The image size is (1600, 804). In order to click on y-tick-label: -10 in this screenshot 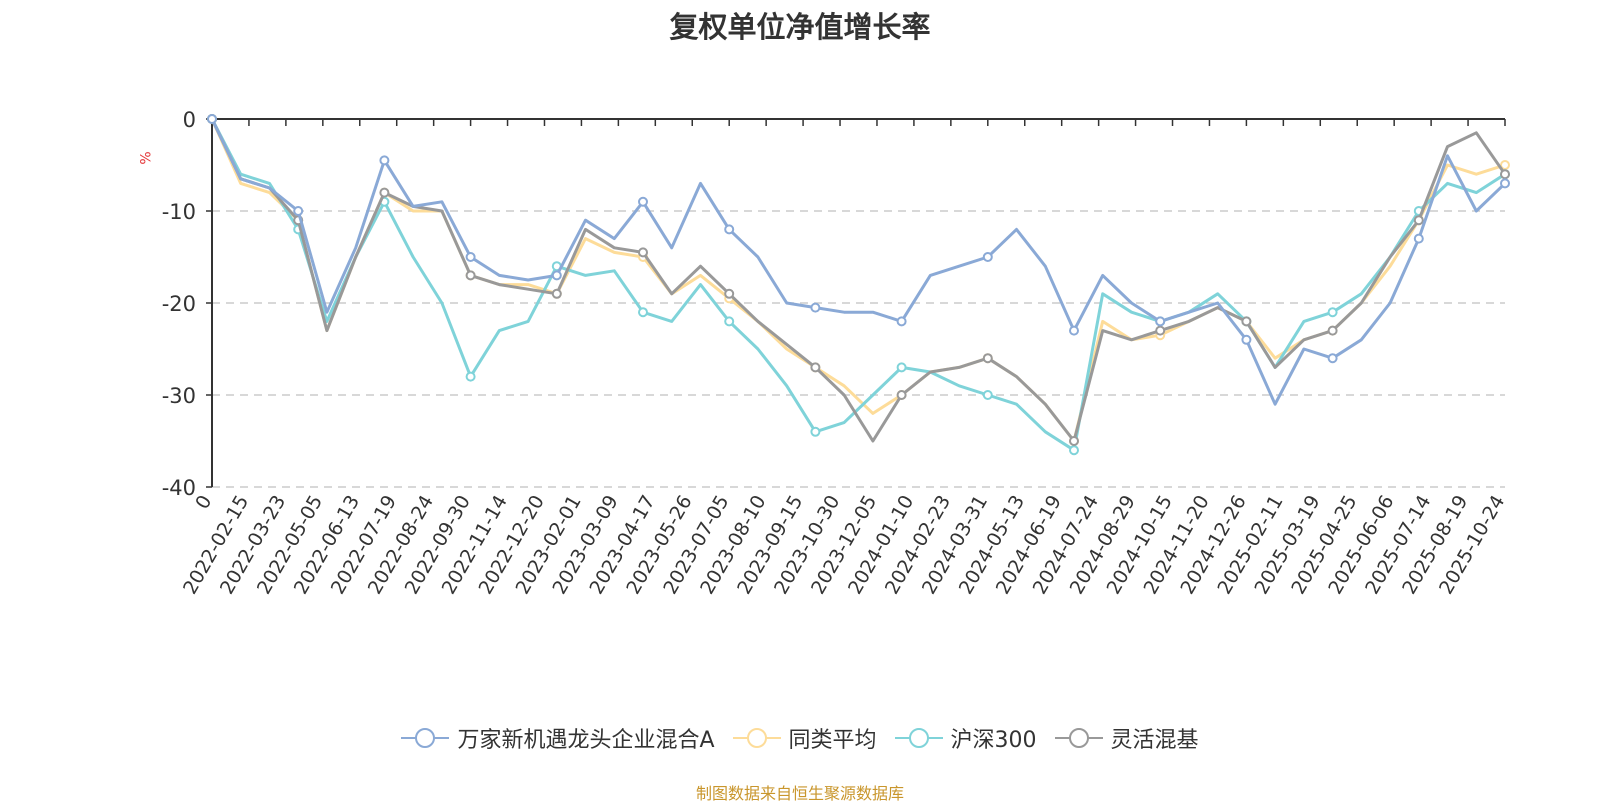, I will do `click(179, 212)`.